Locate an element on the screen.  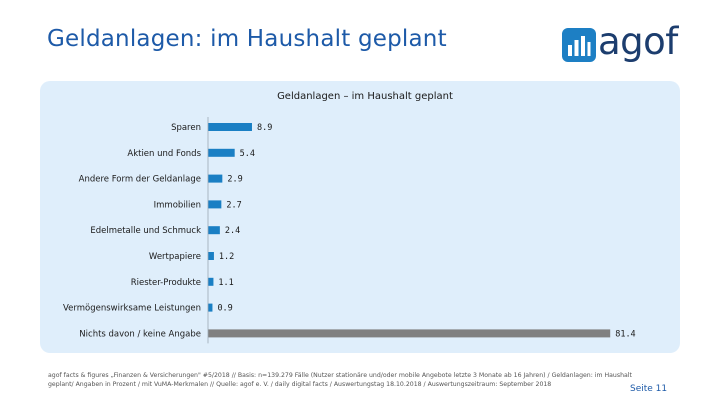
bar-andere-form-der-geldanlage is located at coordinates (215, 178).